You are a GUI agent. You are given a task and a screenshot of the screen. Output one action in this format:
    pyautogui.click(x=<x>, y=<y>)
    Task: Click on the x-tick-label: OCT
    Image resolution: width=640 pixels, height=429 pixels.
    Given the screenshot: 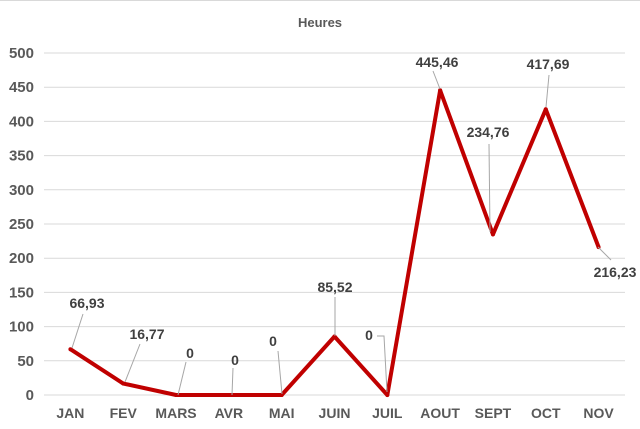 What is the action you would take?
    pyautogui.click(x=546, y=413)
    